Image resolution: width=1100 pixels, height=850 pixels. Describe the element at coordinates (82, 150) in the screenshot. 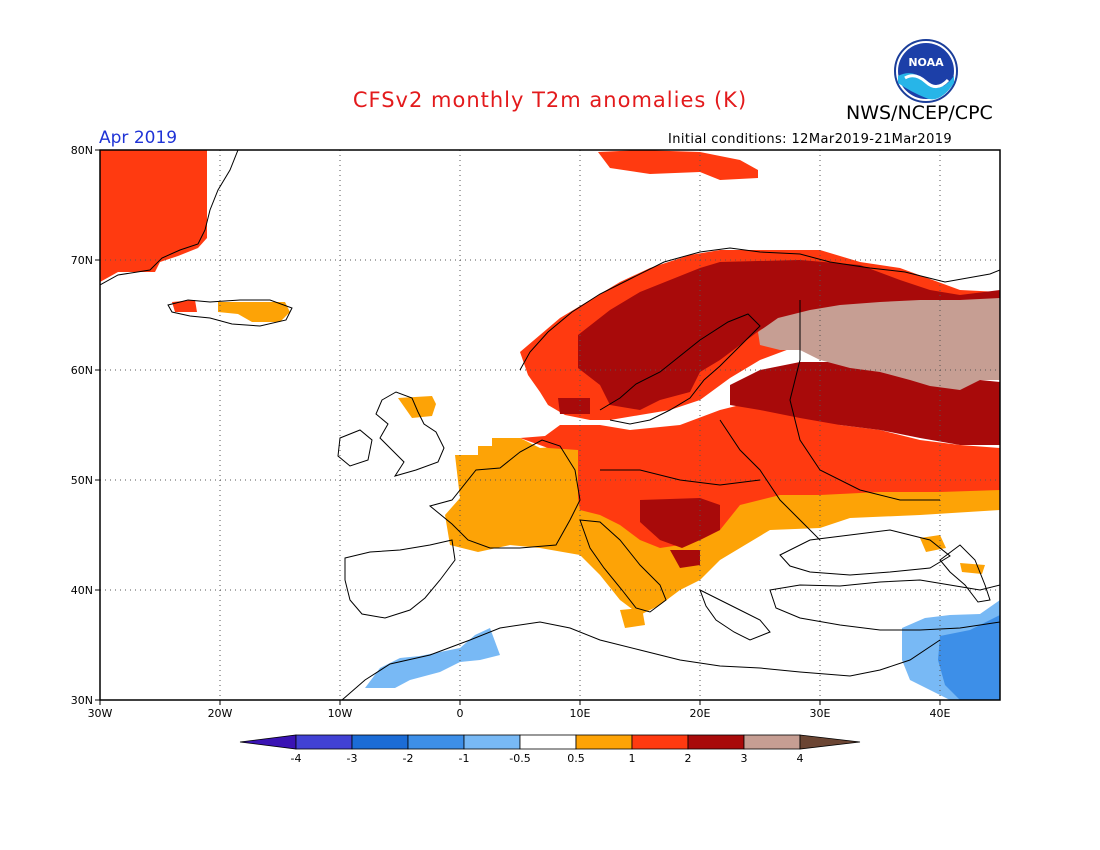

I see `lat-label-80n: 80N` at that location.